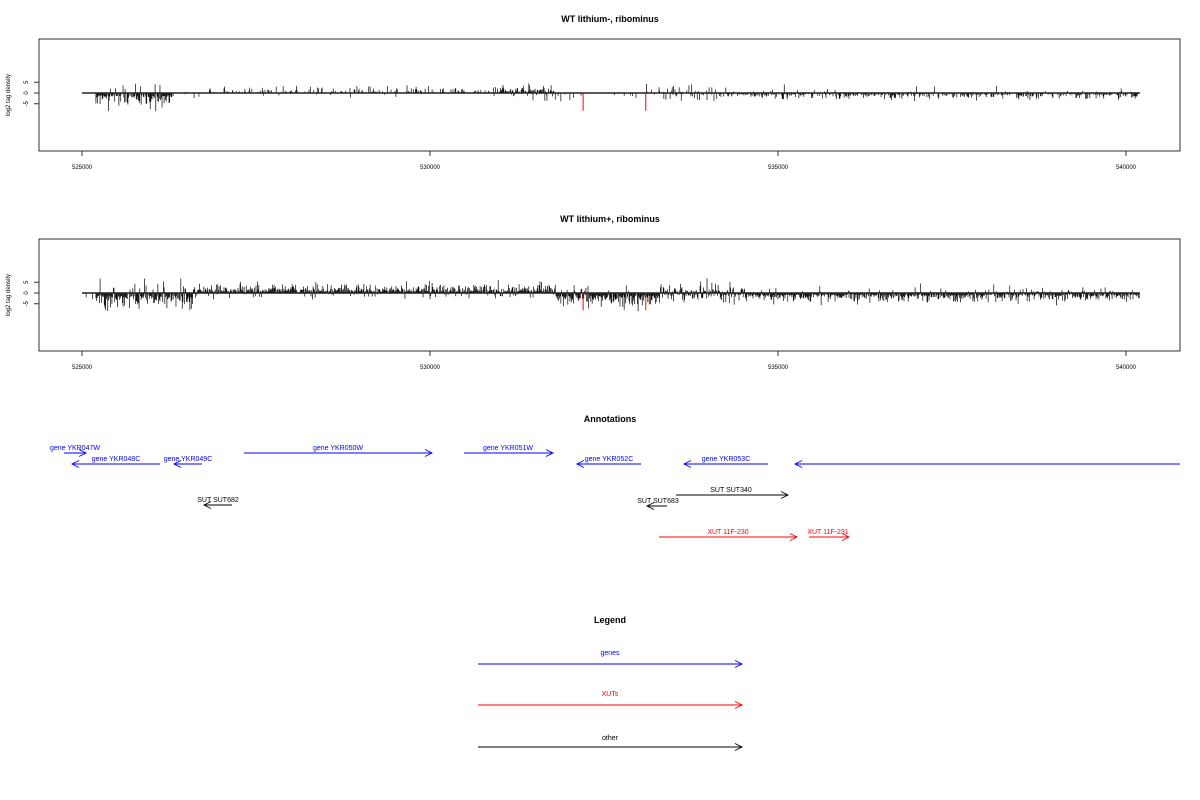  Describe the element at coordinates (218, 500) in the screenshot. I see `feature-label: SUT SUT682` at that location.